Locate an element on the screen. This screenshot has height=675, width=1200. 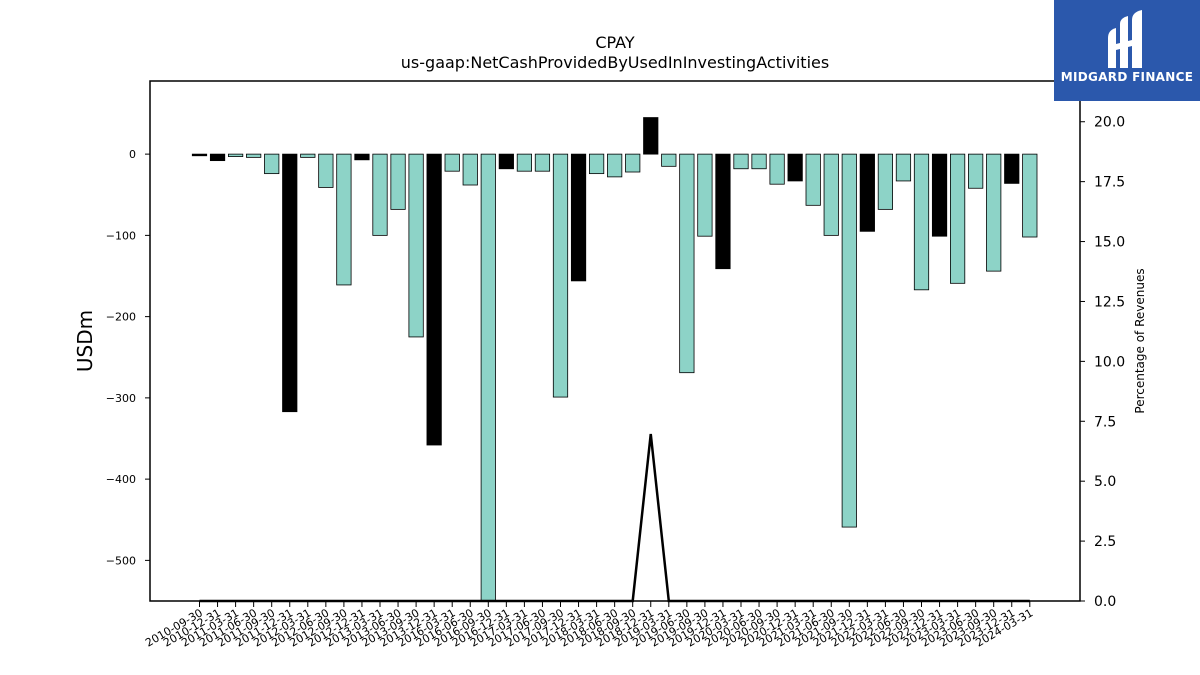
y-right-tick-label: 0.0 is located at coordinates (1105, 602).